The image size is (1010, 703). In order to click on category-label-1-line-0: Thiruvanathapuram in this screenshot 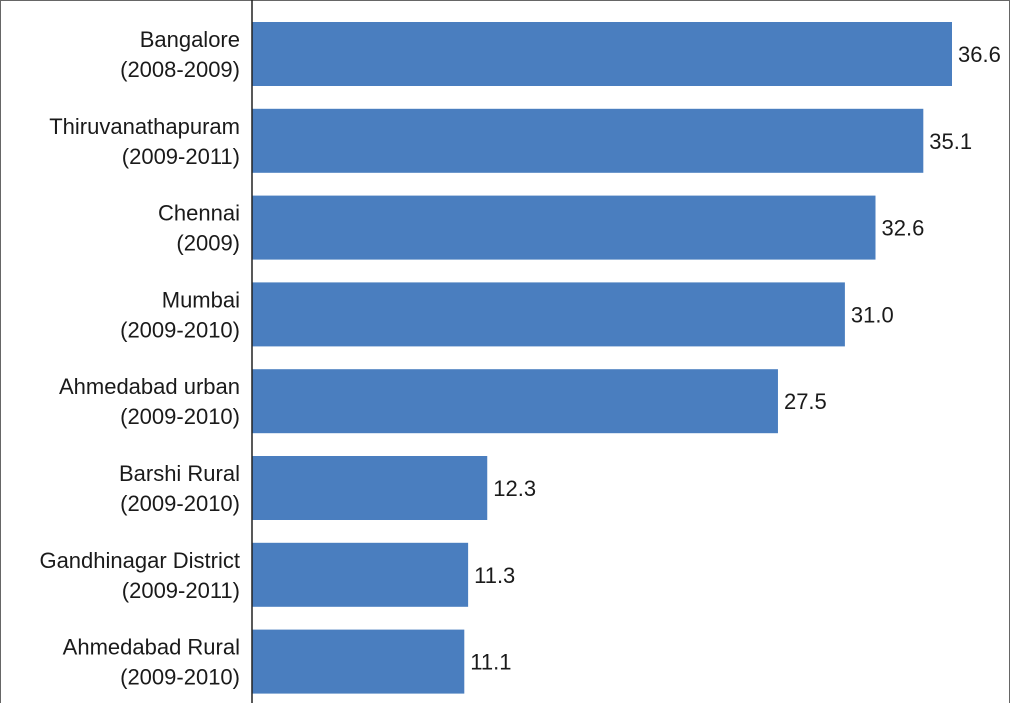, I will do `click(144, 126)`.